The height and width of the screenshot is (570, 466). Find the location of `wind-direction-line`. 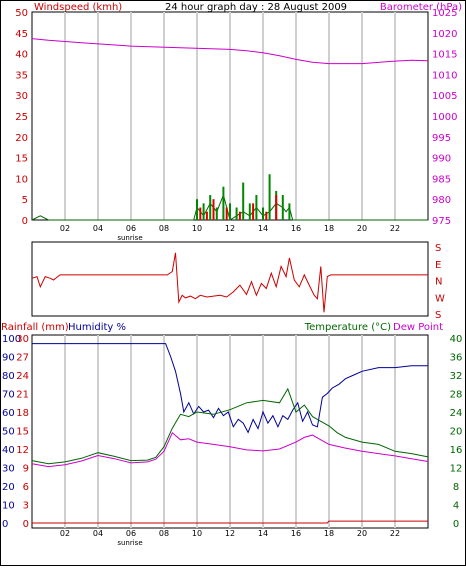

wind-direction-line is located at coordinates (229, 282).